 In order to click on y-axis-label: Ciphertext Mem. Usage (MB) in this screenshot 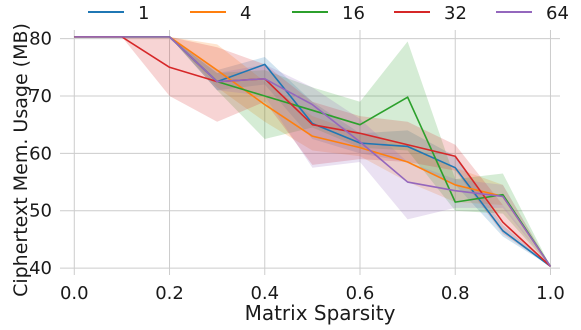, I will do `click(21, 160)`.